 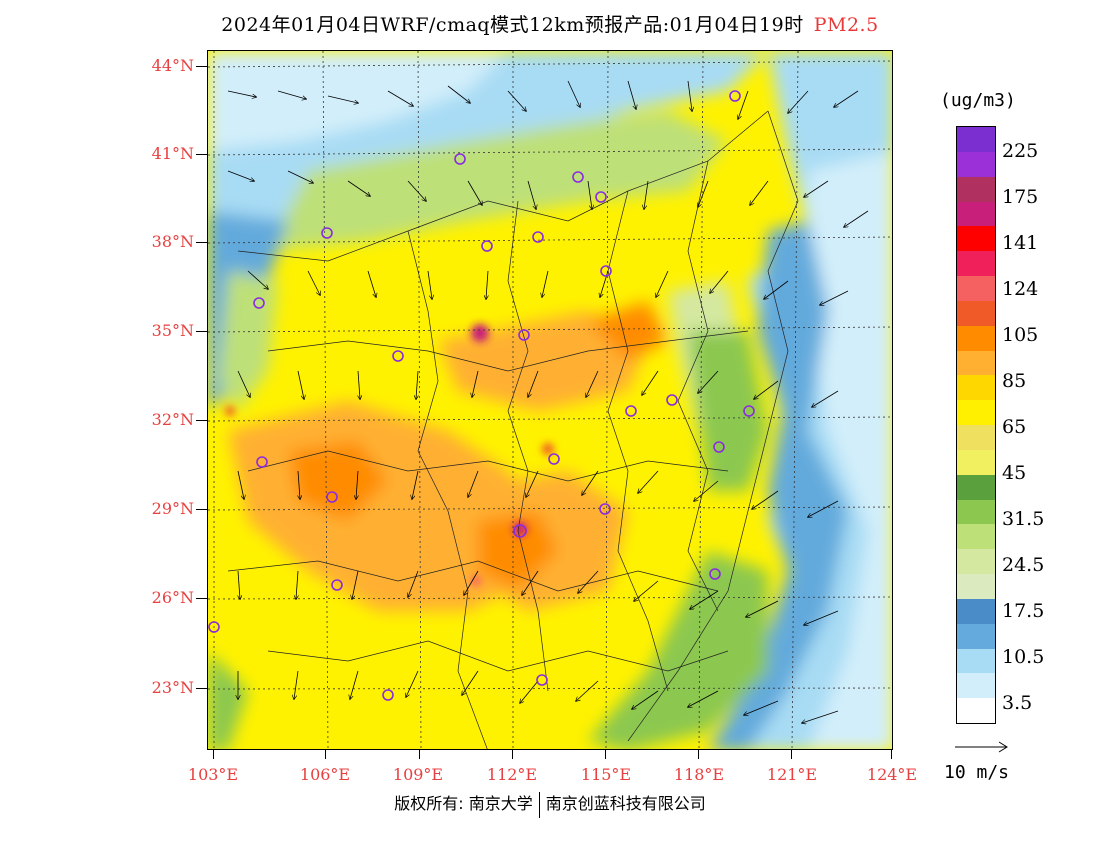 I want to click on lon-label-115: 115°E, so click(x=606, y=774).